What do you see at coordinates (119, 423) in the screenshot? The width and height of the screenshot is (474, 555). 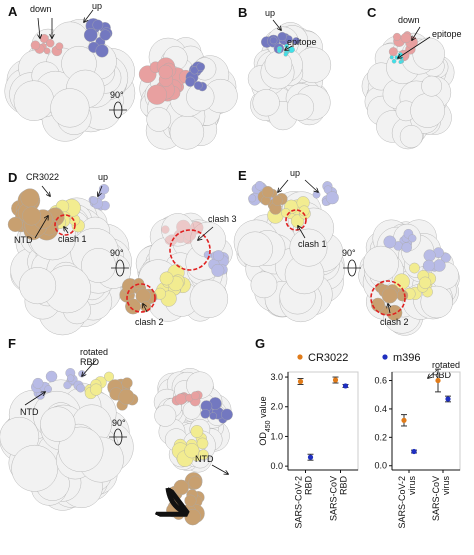 I see `annotation: 90°` at bounding box center [119, 423].